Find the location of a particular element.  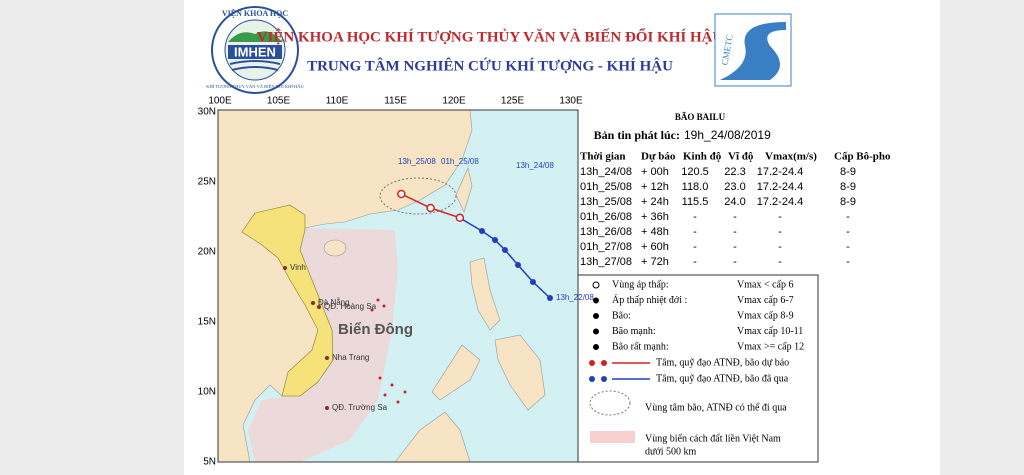

legend-frame is located at coordinates (698, 368).